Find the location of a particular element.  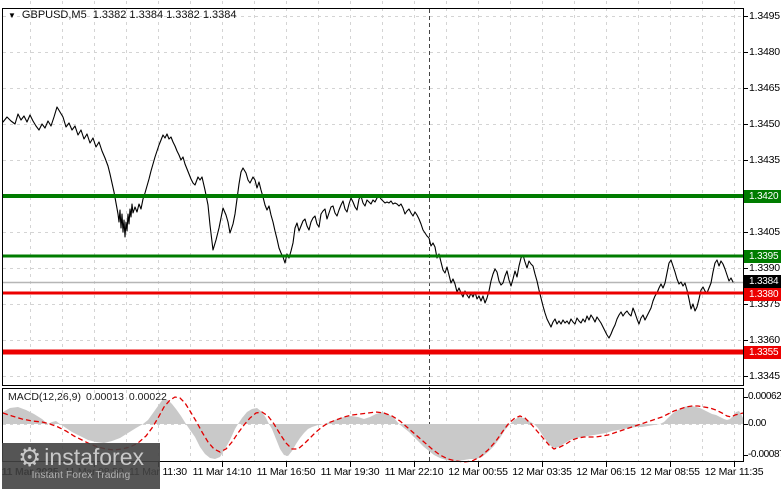

ohlc-values: 1.3382 1.3384 1.3382 1.3384 is located at coordinates (164, 15).